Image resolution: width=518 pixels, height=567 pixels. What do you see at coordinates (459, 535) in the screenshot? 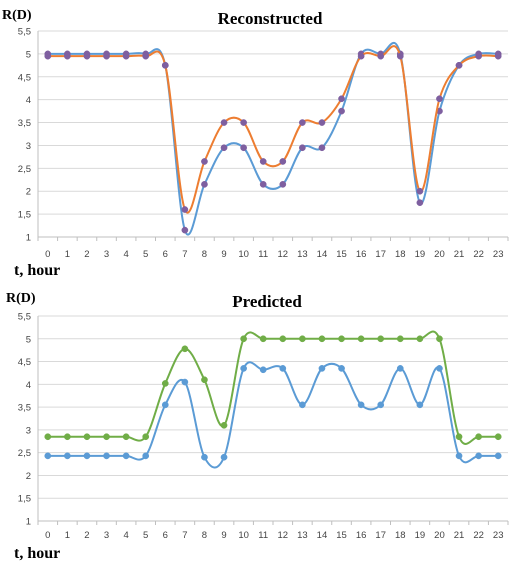
I see `x-tick-label: 21` at bounding box center [459, 535].